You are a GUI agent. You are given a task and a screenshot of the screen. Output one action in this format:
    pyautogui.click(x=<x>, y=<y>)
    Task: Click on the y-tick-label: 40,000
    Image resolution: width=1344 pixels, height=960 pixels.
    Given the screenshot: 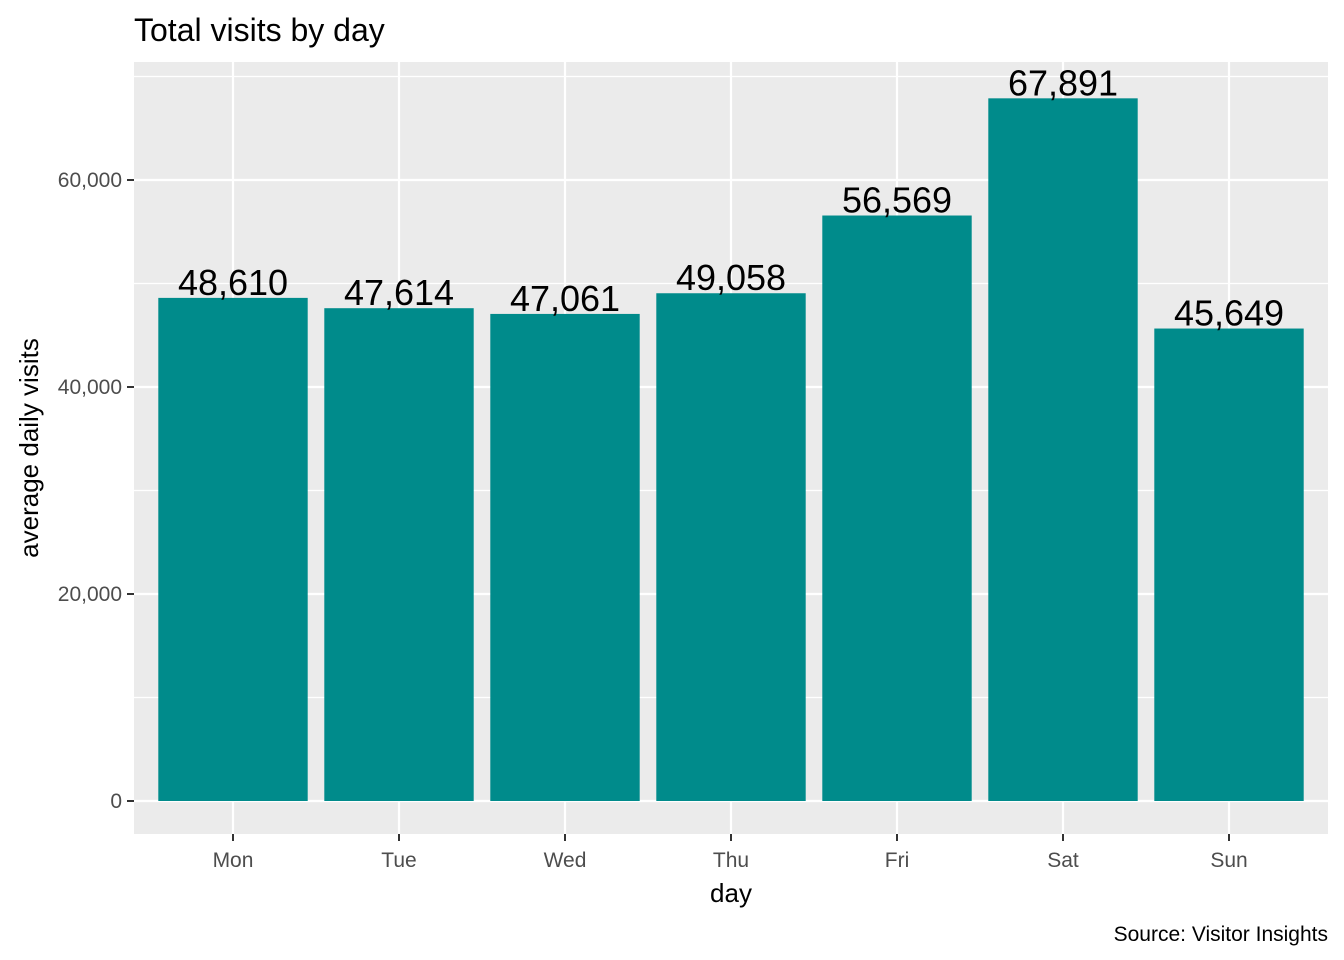 What is the action you would take?
    pyautogui.click(x=90, y=387)
    